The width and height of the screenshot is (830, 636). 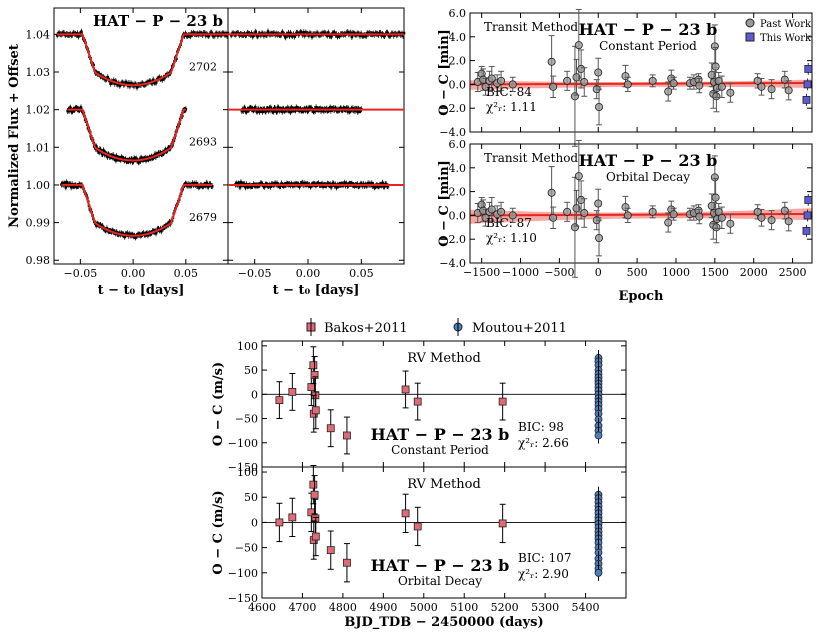 I want to click on bic-value: BIC: 87, so click(x=509, y=223).